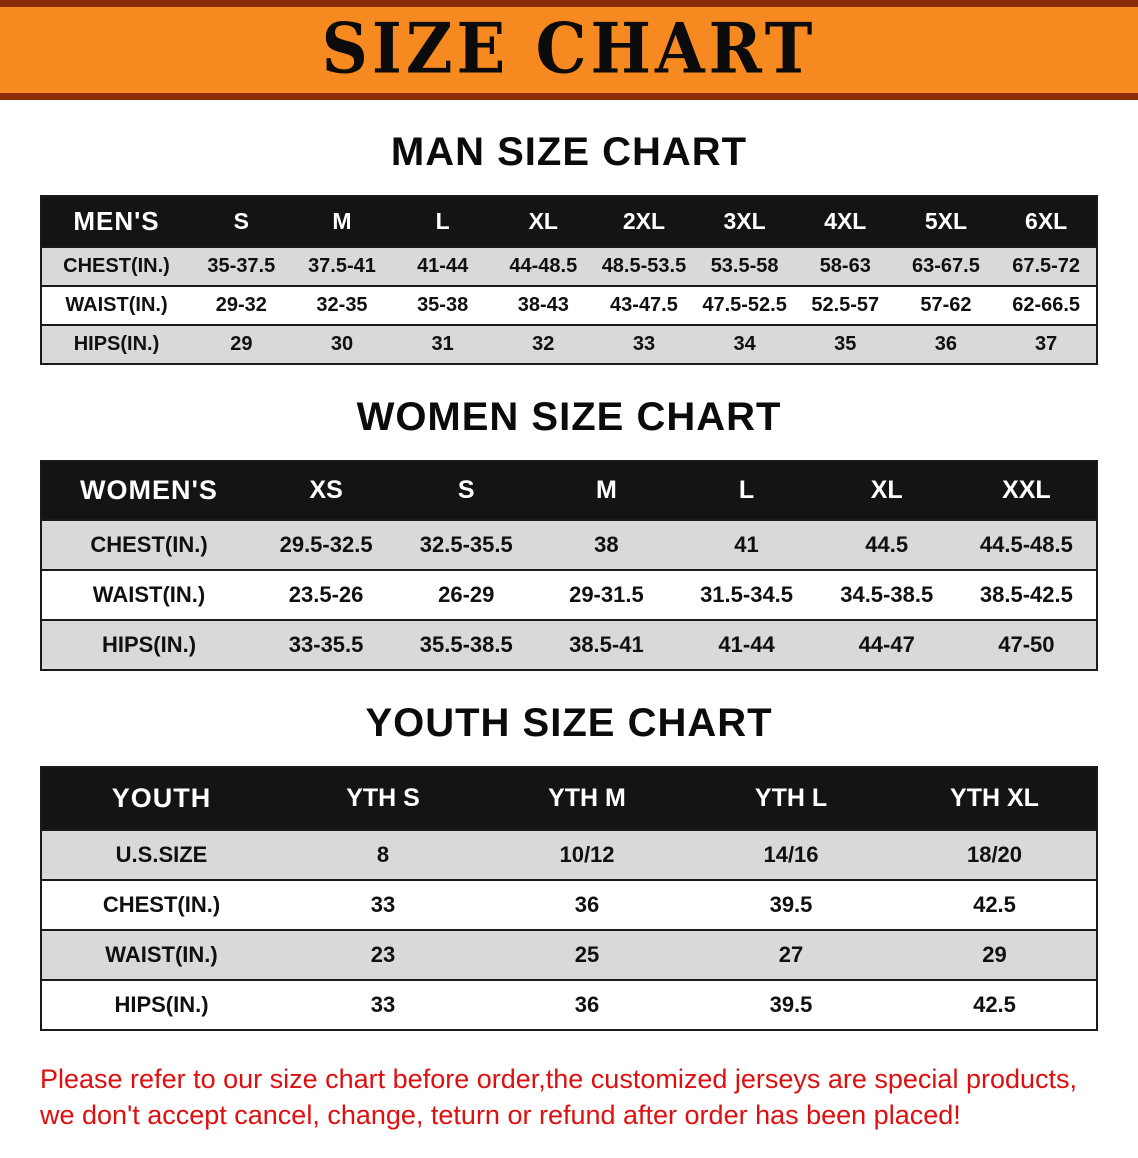 This screenshot has width=1138, height=1158. Describe the element at coordinates (1026, 594) in the screenshot. I see `value-cell: 38.5-42.5` at that location.